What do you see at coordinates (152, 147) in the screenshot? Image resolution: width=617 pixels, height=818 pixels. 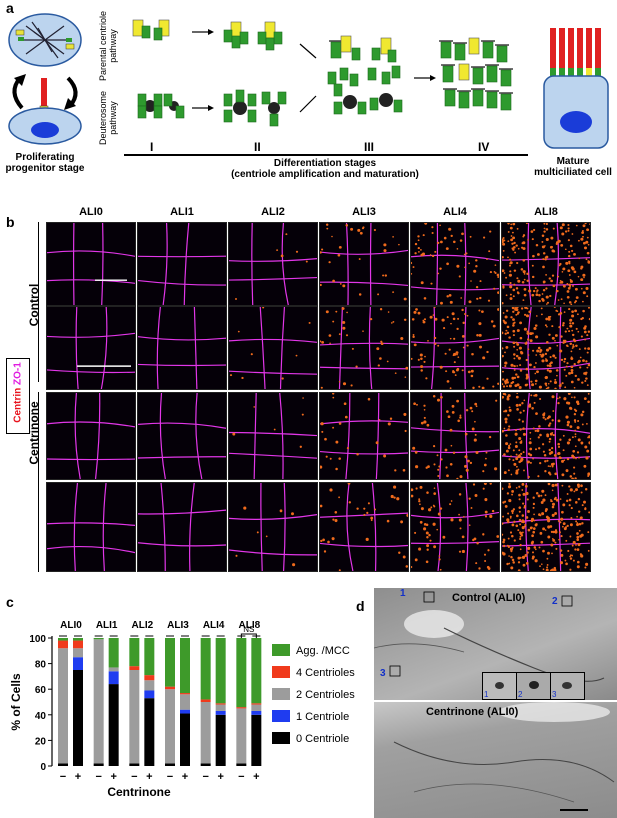 I see `stage-numeral-1: I` at bounding box center [152, 147].